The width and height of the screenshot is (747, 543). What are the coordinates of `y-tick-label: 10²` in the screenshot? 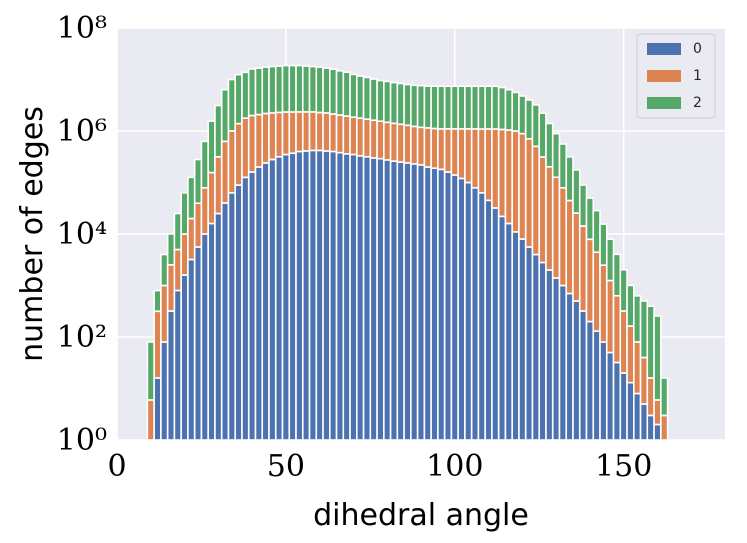 It's located at (82, 337).